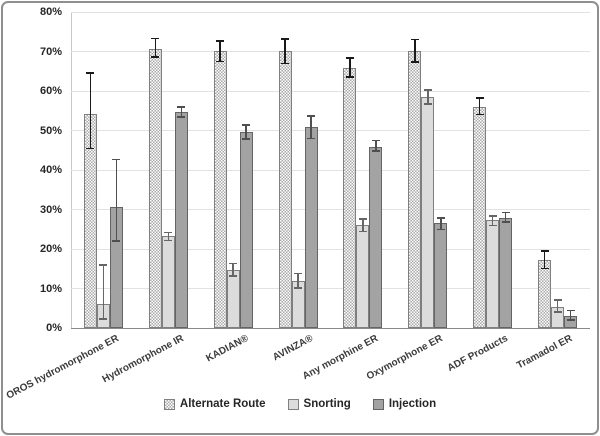 This screenshot has height=436, width=600. I want to click on legend-swatch-dark, so click(378, 404).